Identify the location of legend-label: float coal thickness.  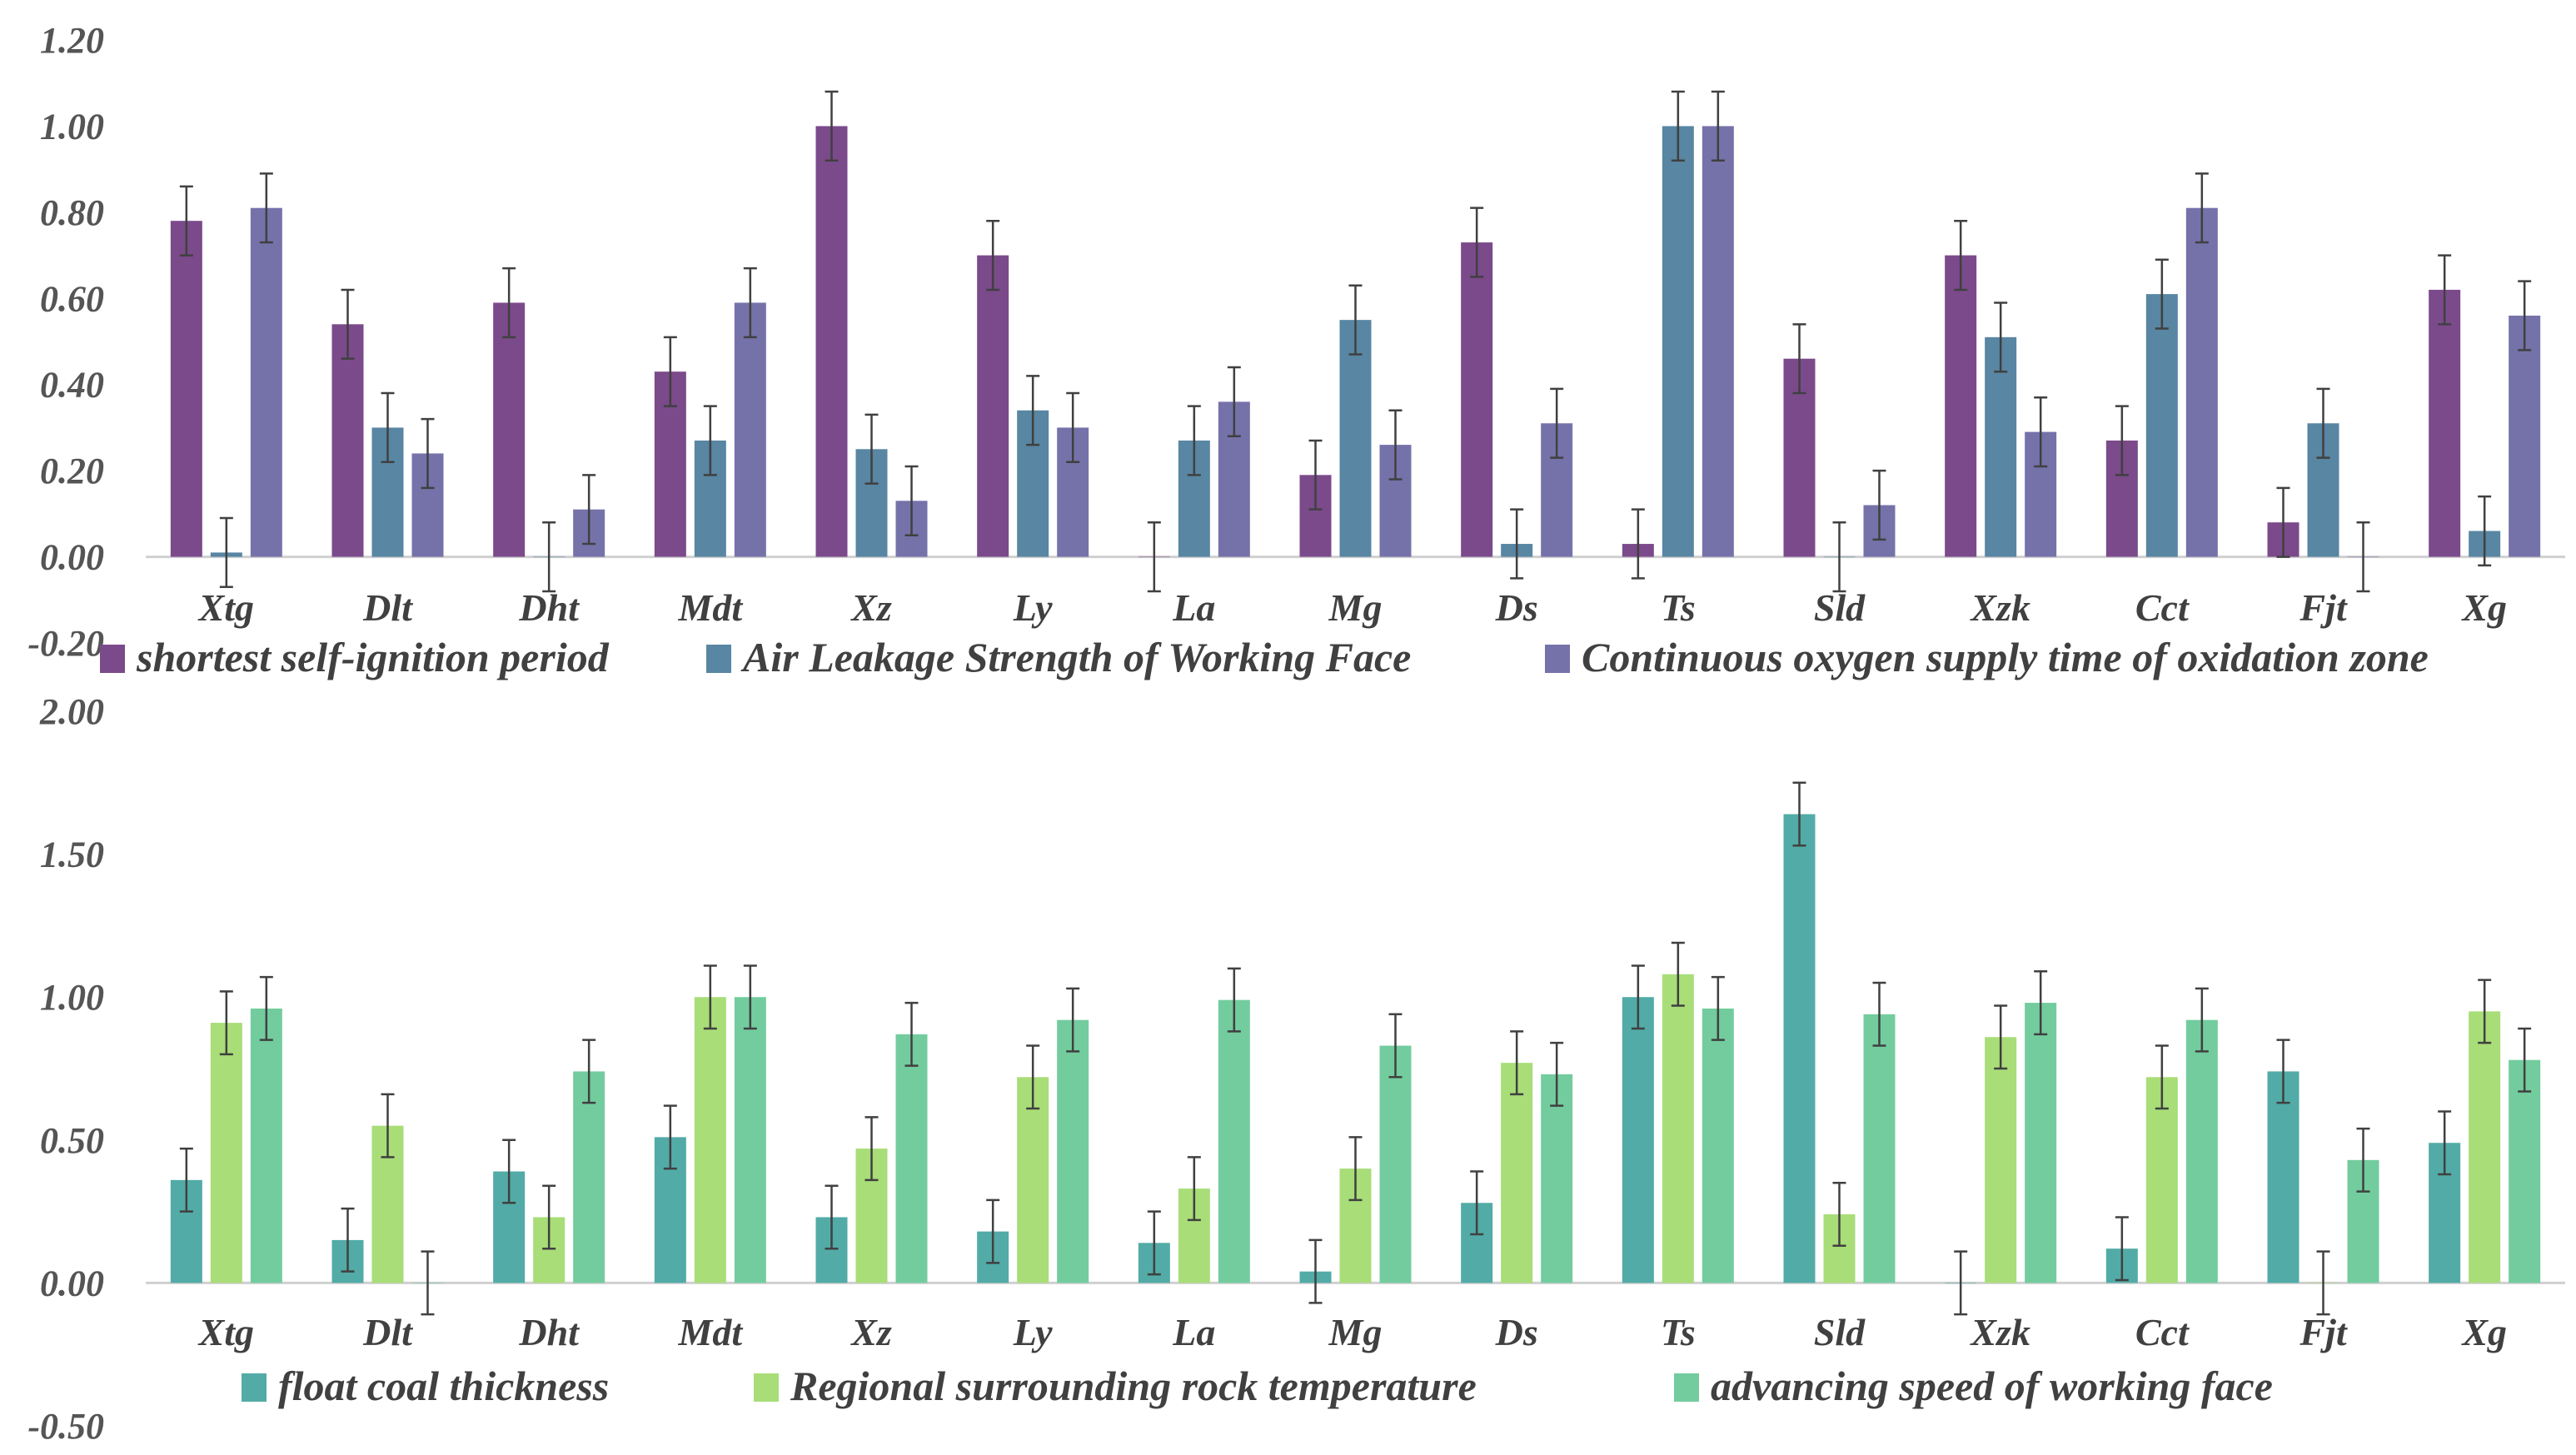
(443, 1386).